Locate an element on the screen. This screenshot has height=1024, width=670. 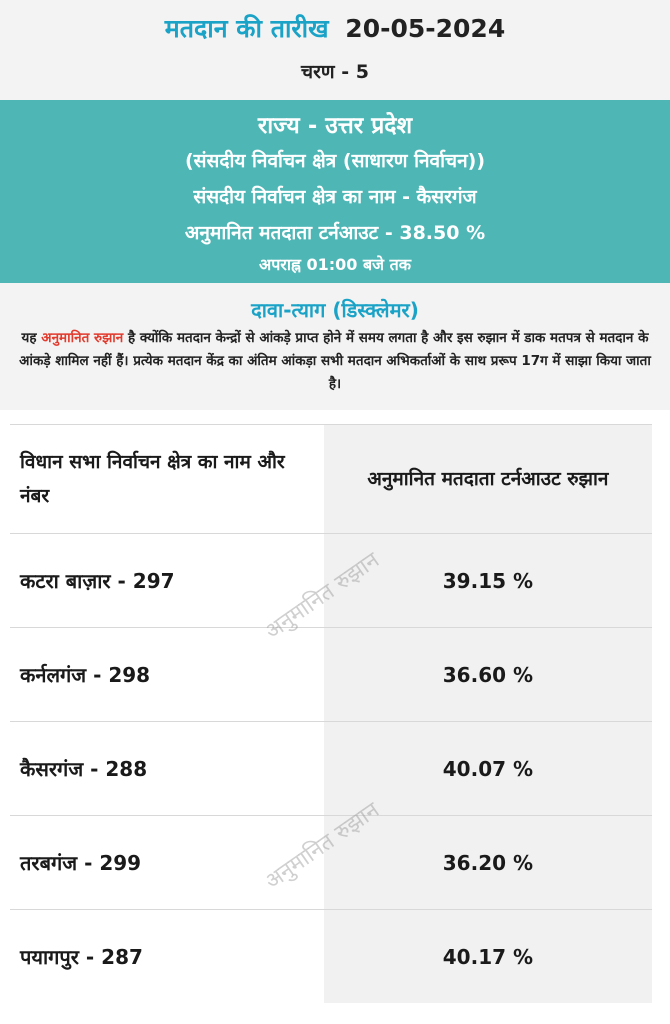
table-row: कर्नलगंज - 298 36.60 % is located at coordinates (331, 674).